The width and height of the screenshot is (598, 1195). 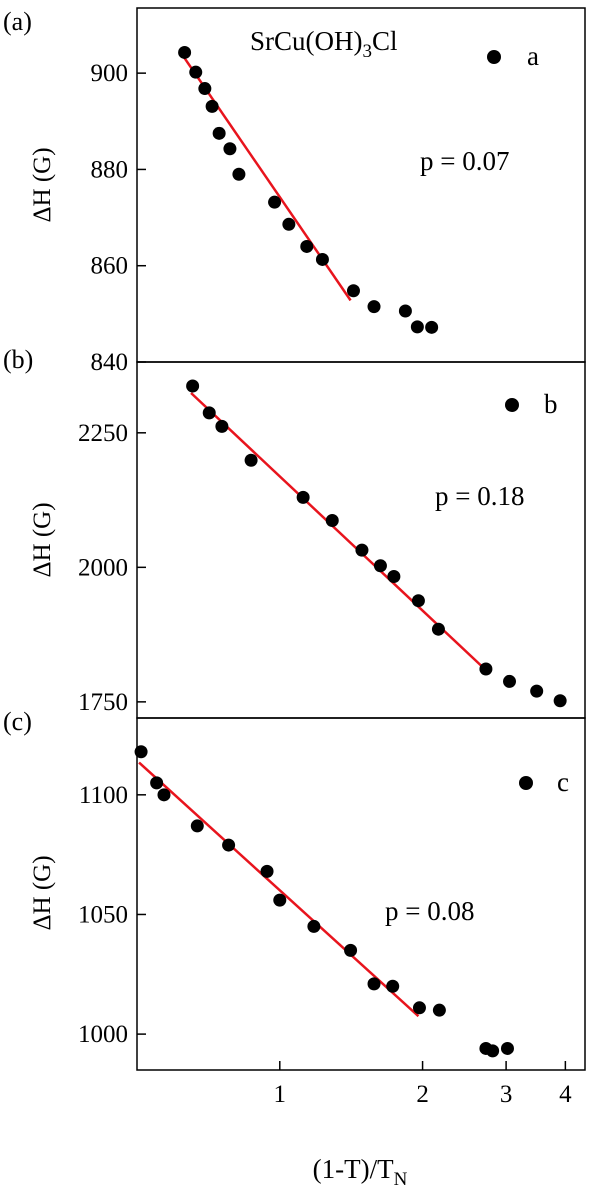 I want to click on panel-a-label: (a), so click(x=17, y=21).